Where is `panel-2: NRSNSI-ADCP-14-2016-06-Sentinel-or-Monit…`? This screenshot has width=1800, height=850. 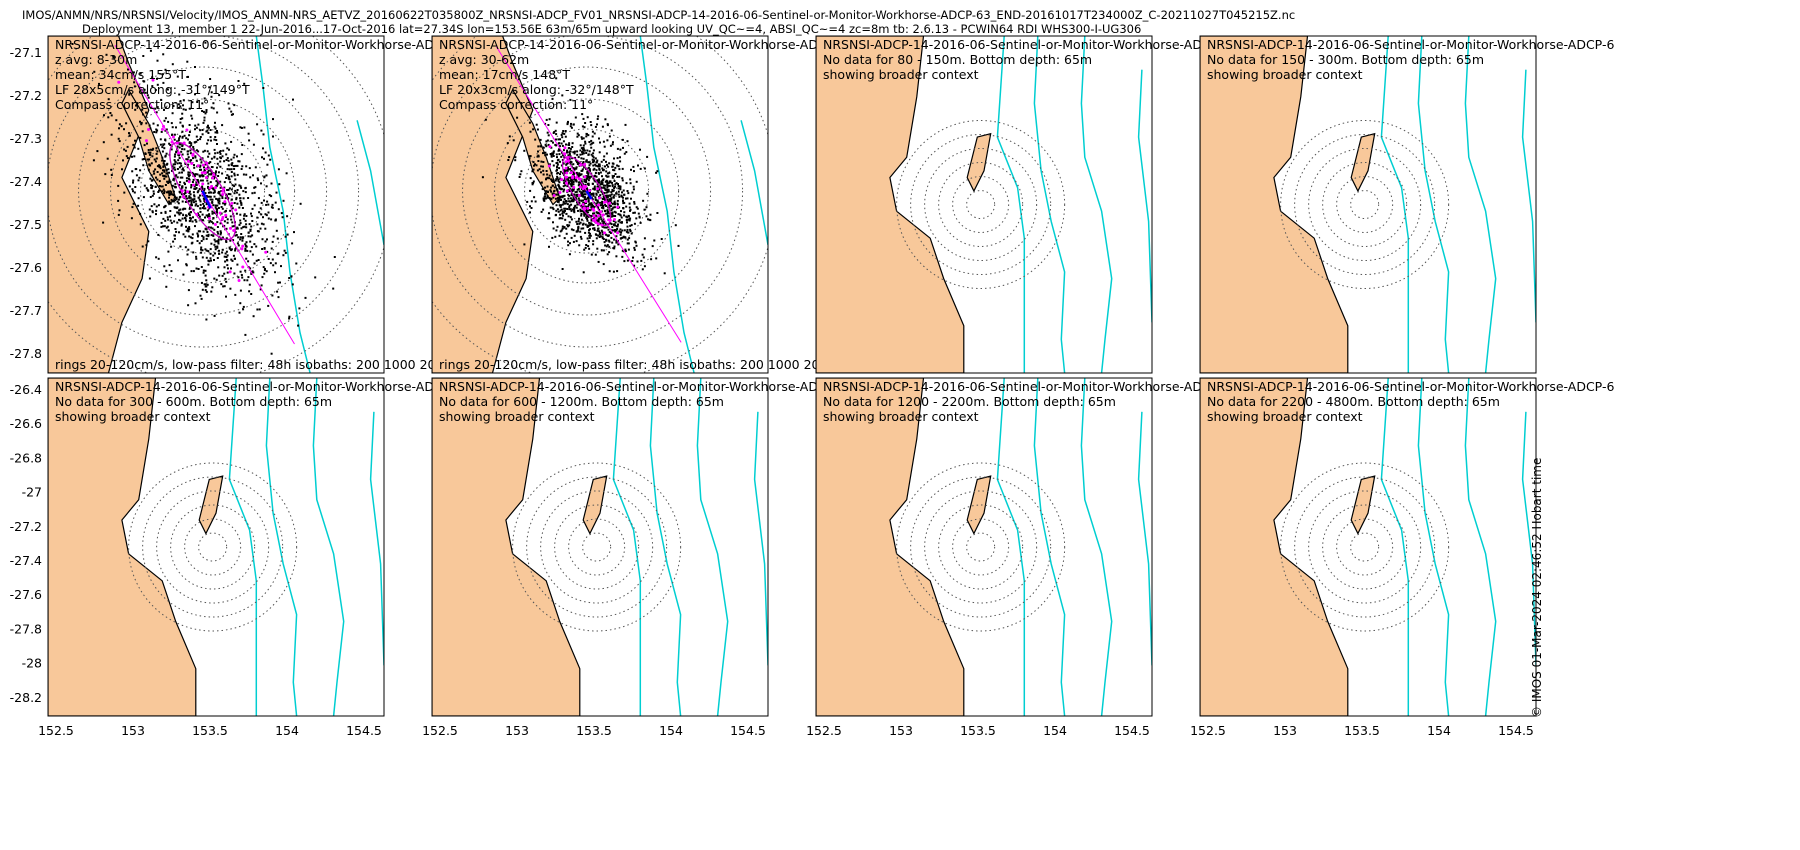
panel-2: NRSNSI-ADCP-14-2016-06-Sentinel-or-Monit… is located at coordinates (651, 204).